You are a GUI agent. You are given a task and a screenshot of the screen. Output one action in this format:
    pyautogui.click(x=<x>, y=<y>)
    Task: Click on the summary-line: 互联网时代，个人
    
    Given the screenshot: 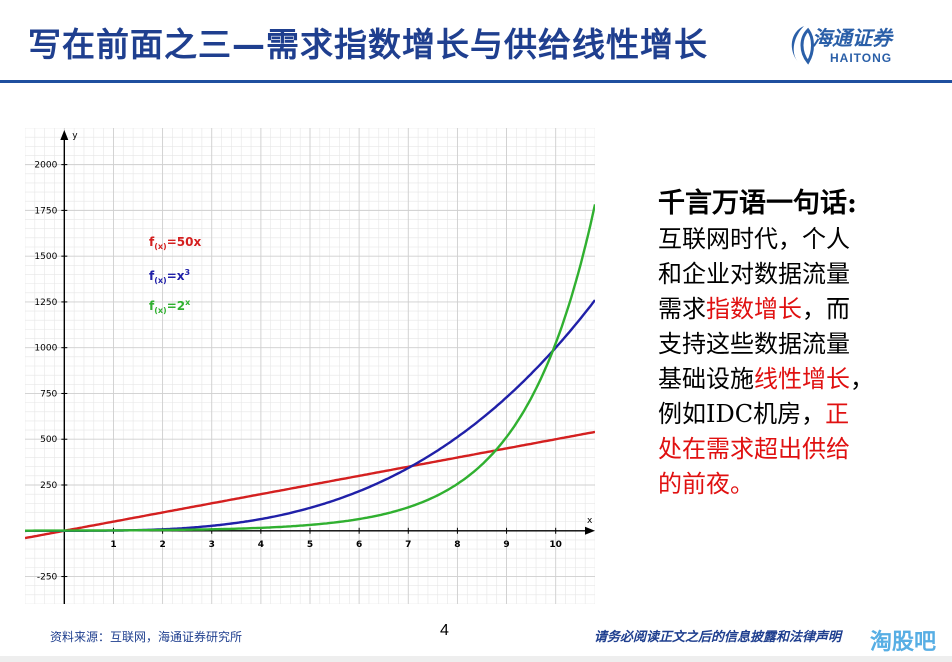 What is the action you would take?
    pyautogui.click(x=793, y=239)
    